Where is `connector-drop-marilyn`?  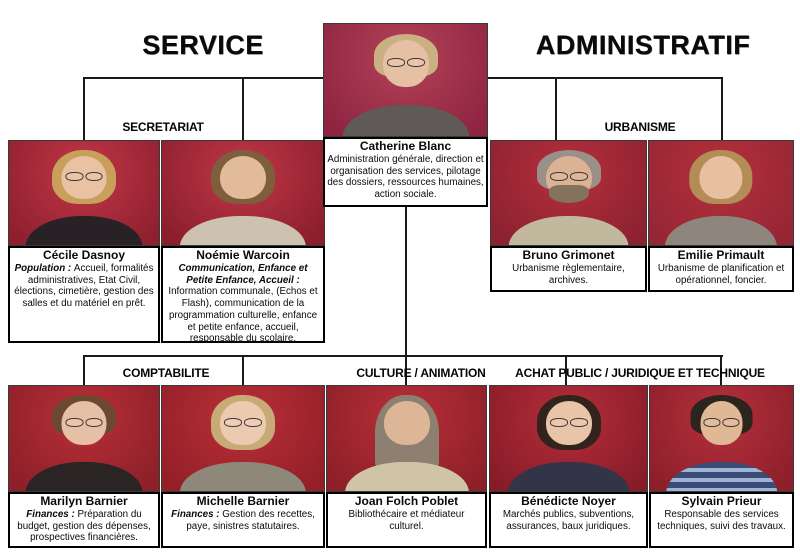
connector-drop-marilyn is located at coordinates (84, 371).